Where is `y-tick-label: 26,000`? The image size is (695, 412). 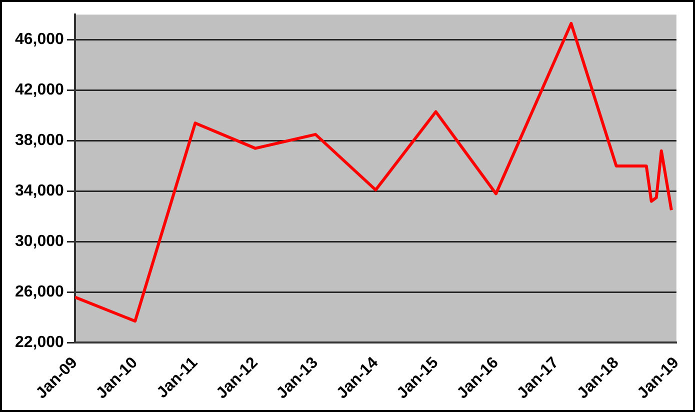 y-tick-label: 26,000 is located at coordinates (39, 292).